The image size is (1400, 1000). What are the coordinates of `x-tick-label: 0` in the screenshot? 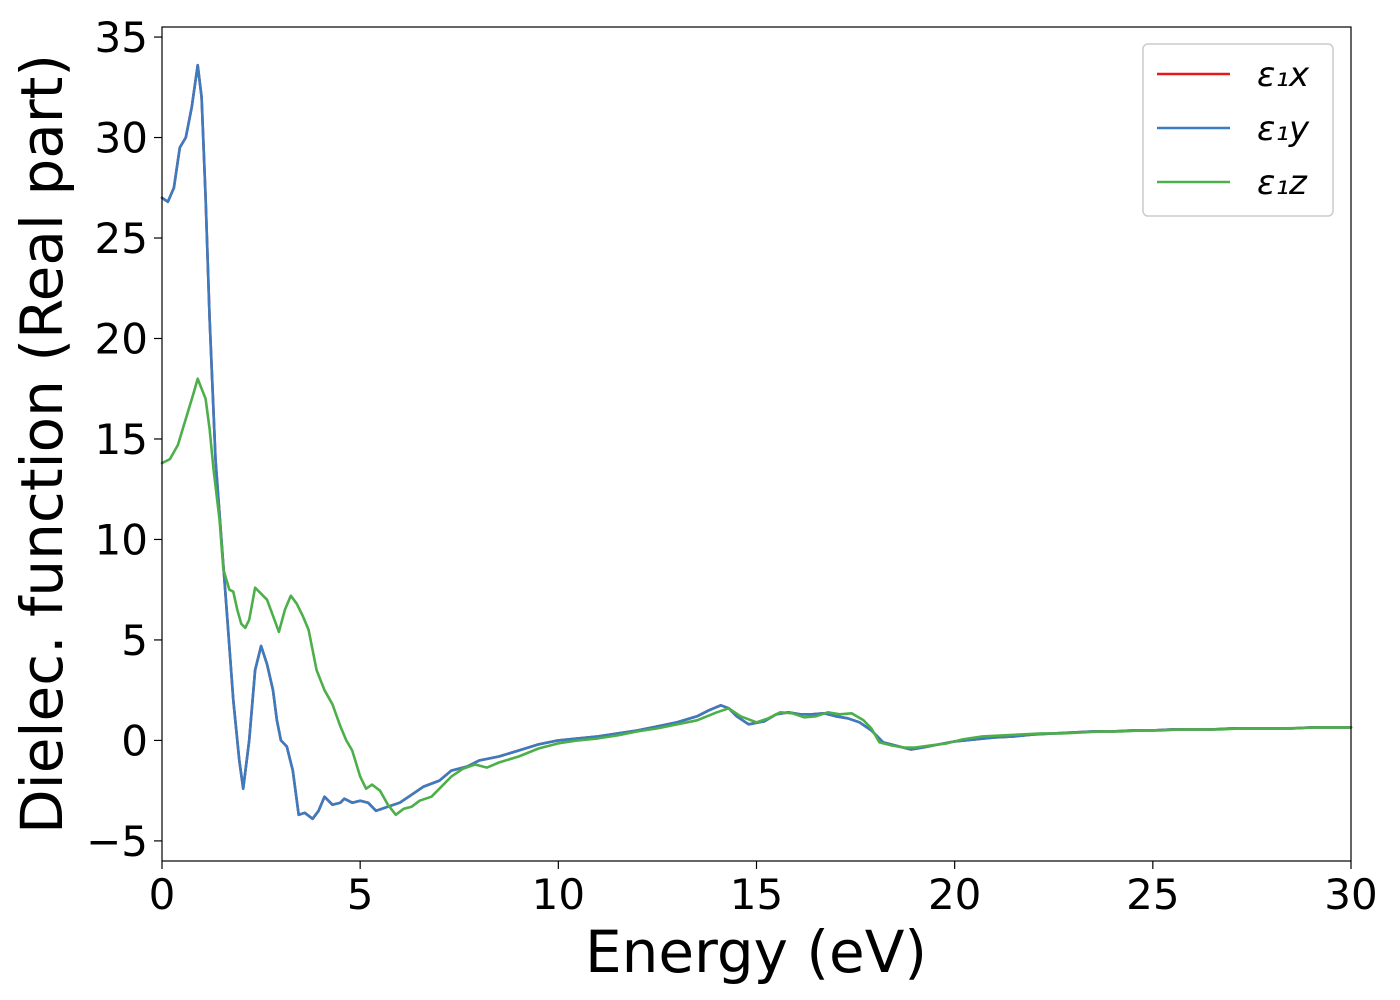 It's located at (162, 894).